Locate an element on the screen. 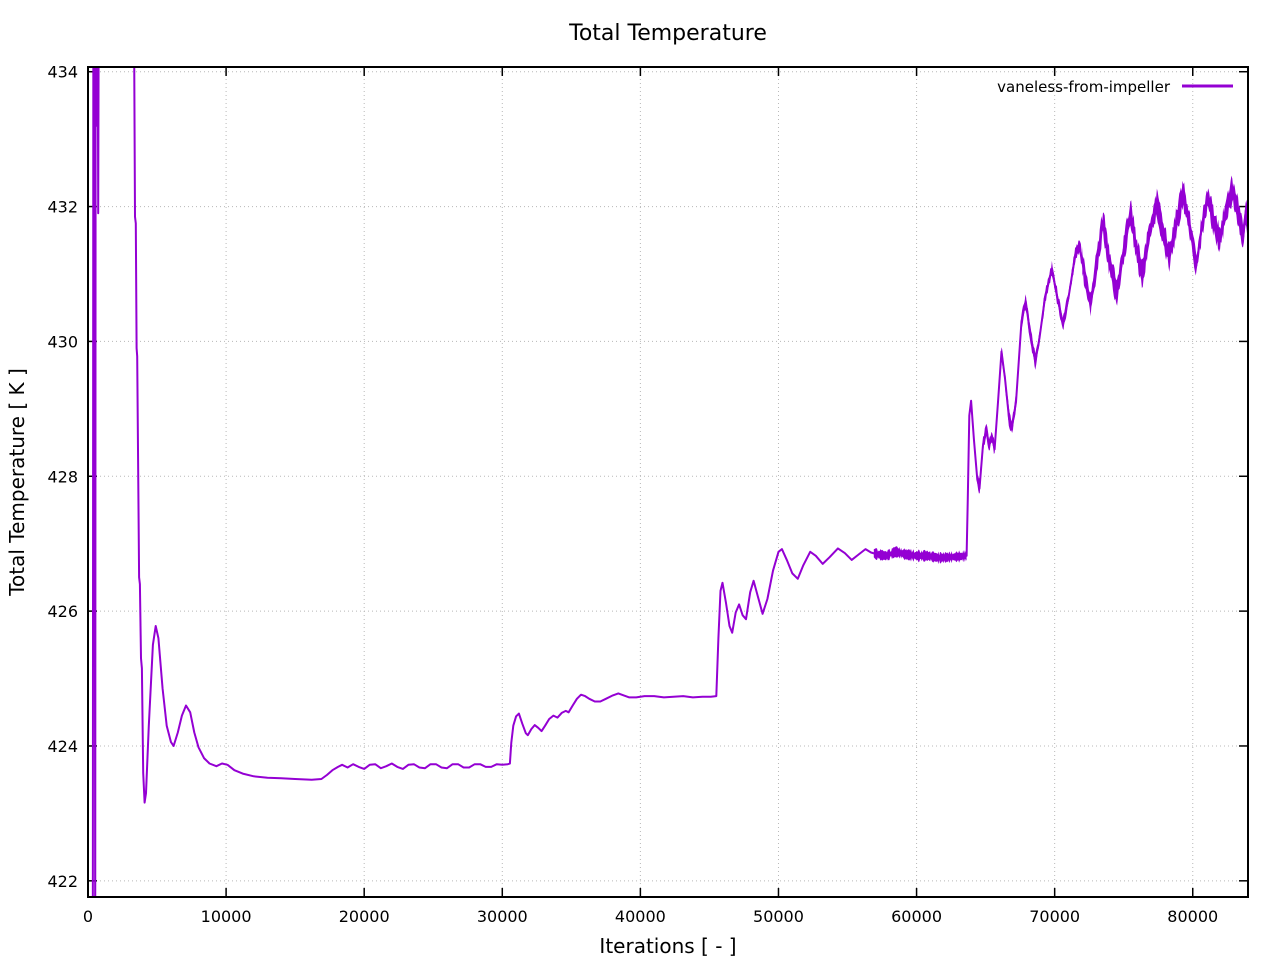 Image resolution: width=1280 pixels, height=960 pixels. legend-label: vaneless-from-impeller is located at coordinates (1084, 87).